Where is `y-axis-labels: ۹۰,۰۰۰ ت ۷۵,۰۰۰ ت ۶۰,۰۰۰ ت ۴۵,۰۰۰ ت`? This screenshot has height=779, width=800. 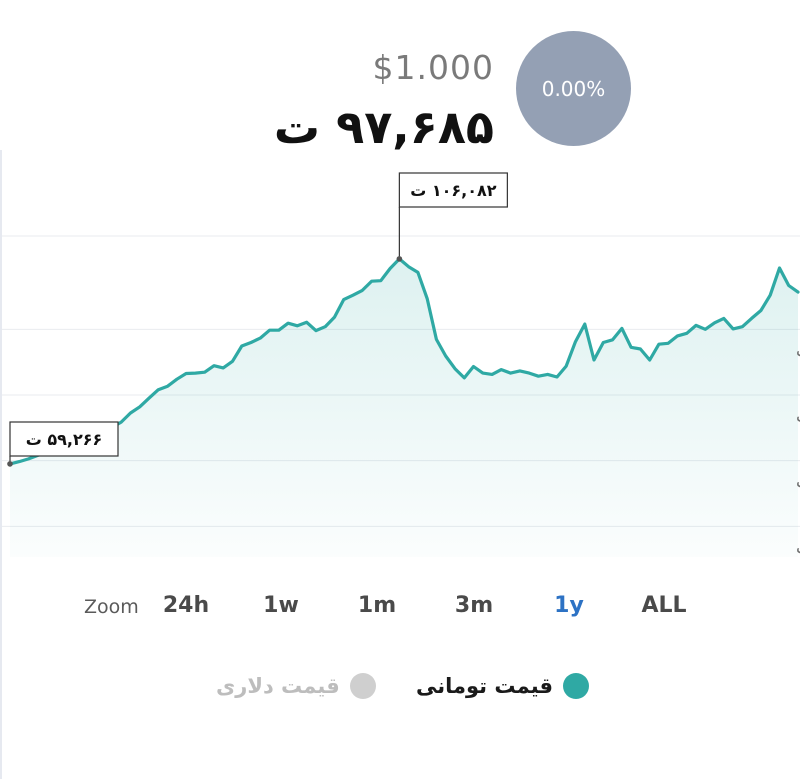
y-axis-labels: ۹۰,۰۰۰ ت ۷۵,۰۰۰ ت ۶۰,۰۰۰ ت ۴۵,۰۰۰ ت is located at coordinates (798, 449).